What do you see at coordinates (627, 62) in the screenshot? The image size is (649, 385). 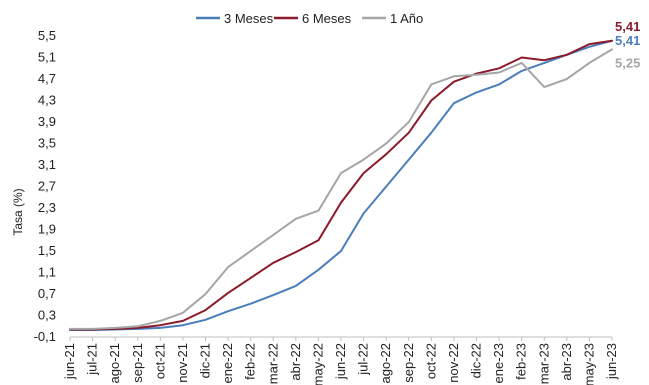 I see `end-label-3: 5,25` at bounding box center [627, 62].